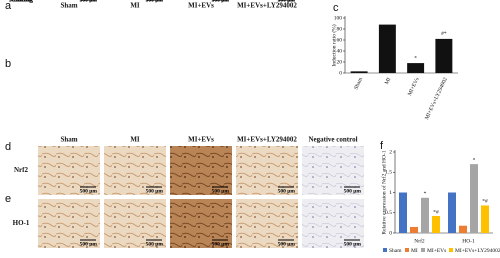 The width and height of the screenshot is (500, 258). Describe the element at coordinates (390, 152) in the screenshot. I see `y-tick-label: 2` at that location.